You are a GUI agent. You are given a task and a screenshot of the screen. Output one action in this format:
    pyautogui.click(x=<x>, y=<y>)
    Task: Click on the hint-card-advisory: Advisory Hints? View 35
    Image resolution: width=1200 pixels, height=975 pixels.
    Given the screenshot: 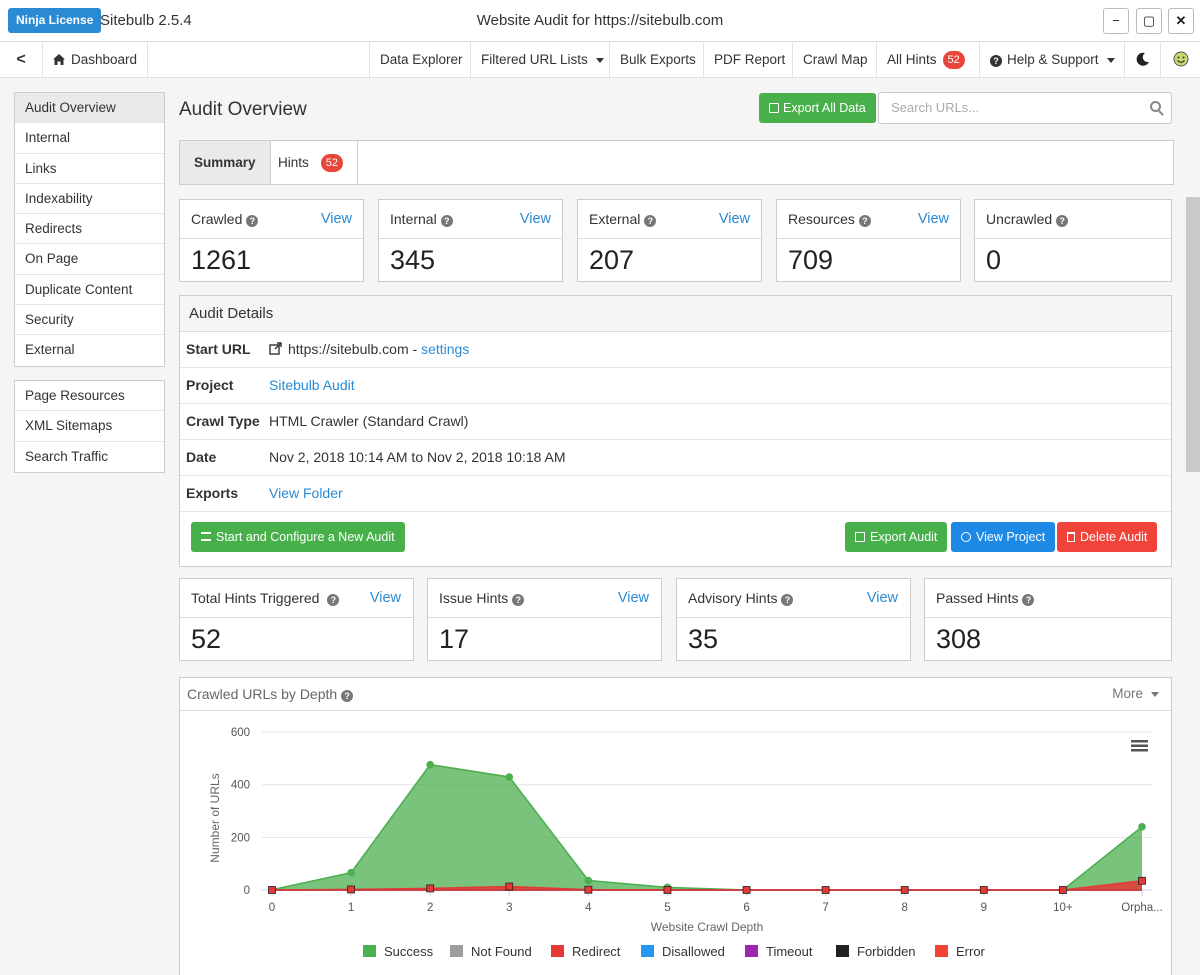 What is the action you would take?
    pyautogui.click(x=793, y=619)
    